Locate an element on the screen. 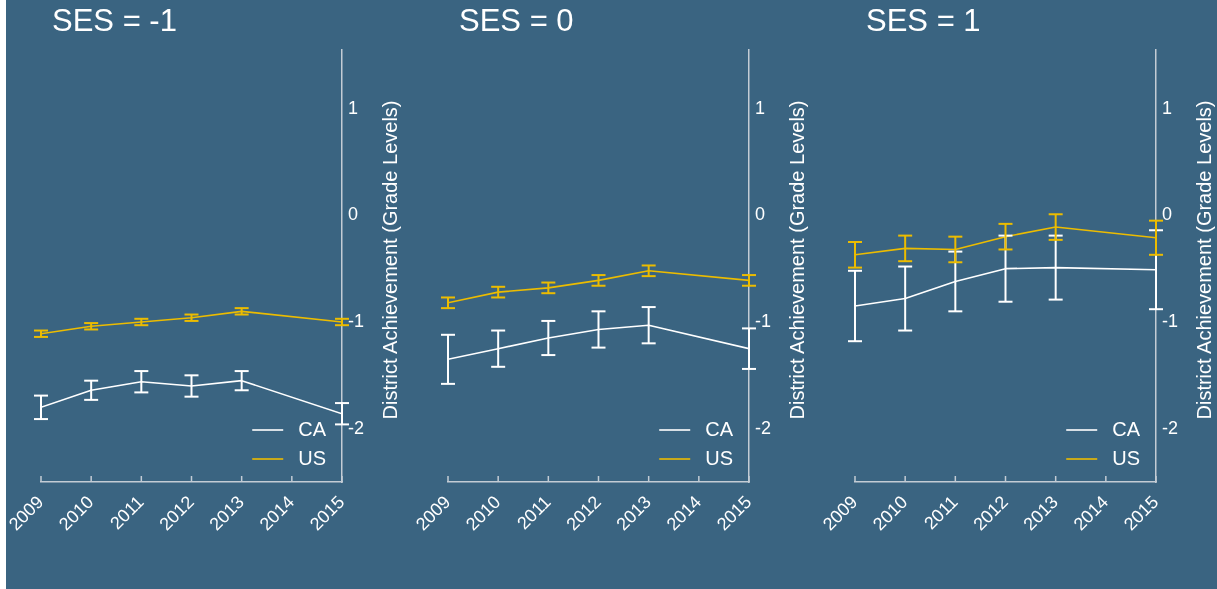 This screenshot has width=1217, height=589. chart-title: SES = 0 is located at coordinates (516, 20).